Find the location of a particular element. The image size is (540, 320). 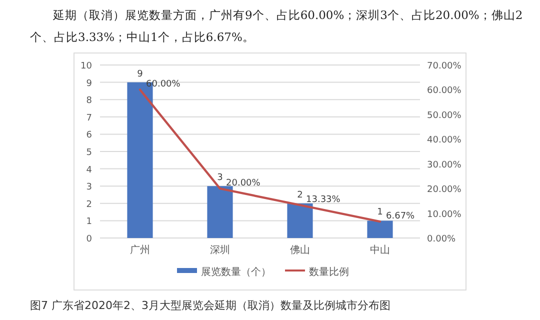

y2-tick-label: 50.00% is located at coordinates (444, 115).